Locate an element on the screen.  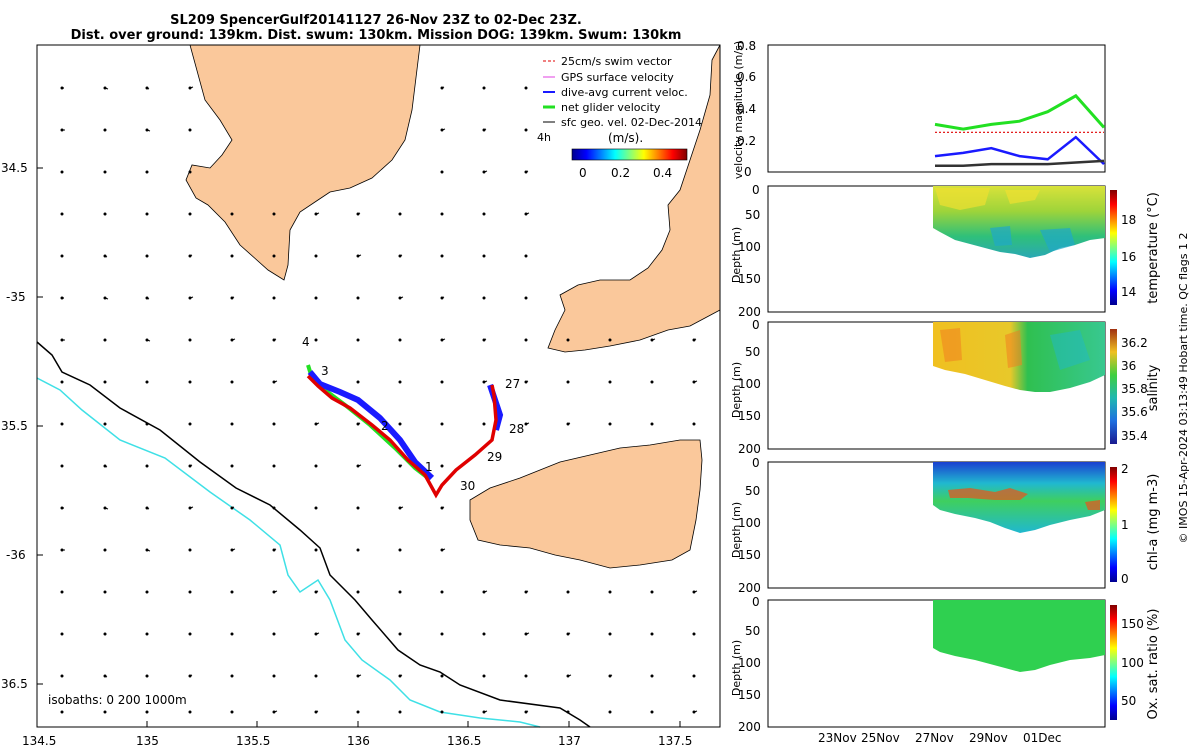
speed-colorbar is located at coordinates (629, 154).